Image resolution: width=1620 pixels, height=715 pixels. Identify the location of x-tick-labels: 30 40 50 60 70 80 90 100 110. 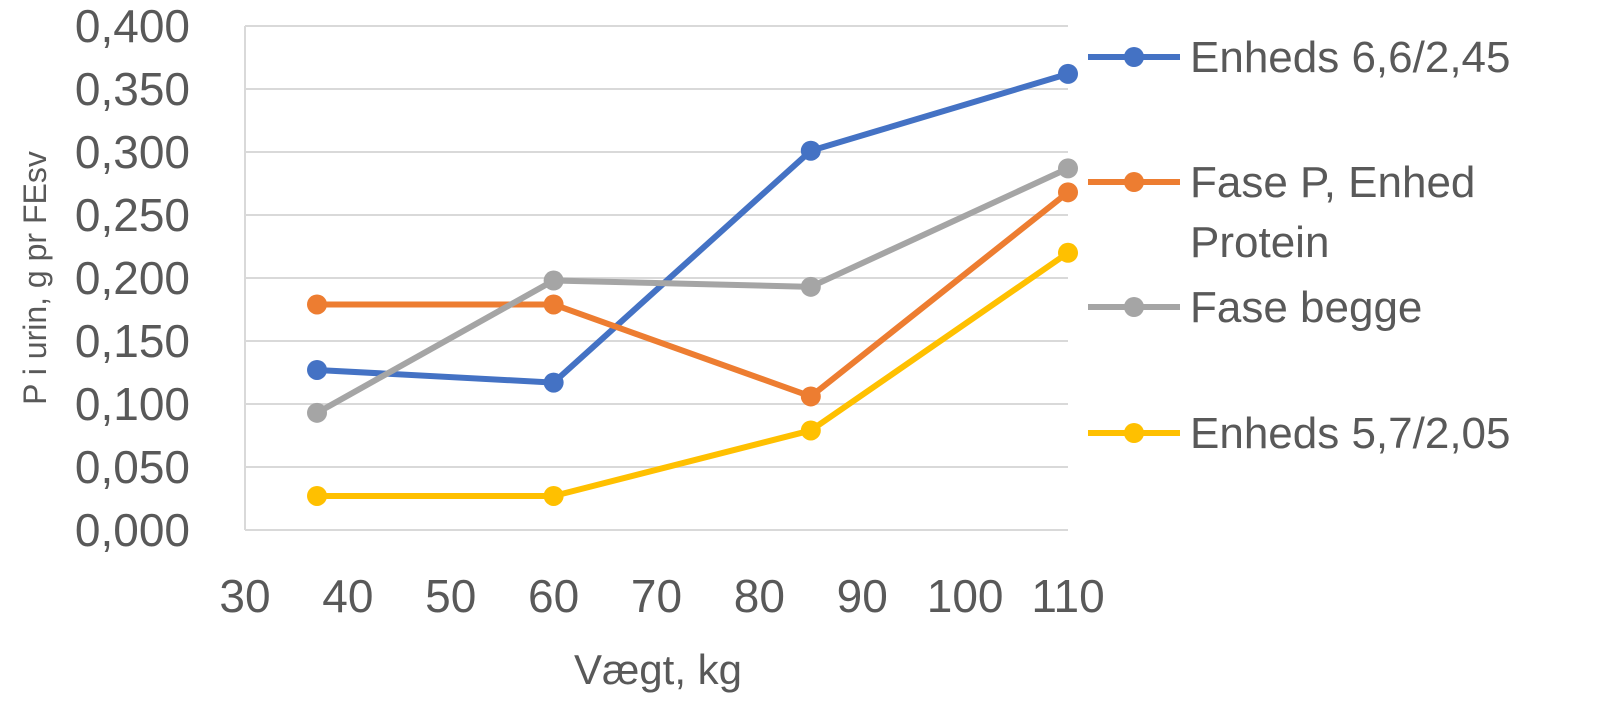
(661, 596).